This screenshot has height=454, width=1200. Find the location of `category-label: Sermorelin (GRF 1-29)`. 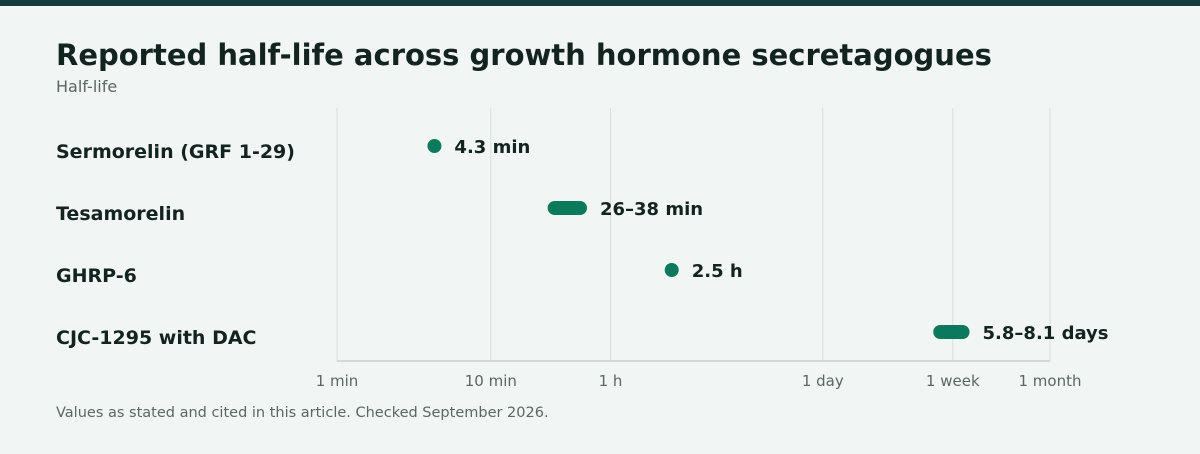

category-label: Sermorelin (GRF 1-29) is located at coordinates (175, 152).